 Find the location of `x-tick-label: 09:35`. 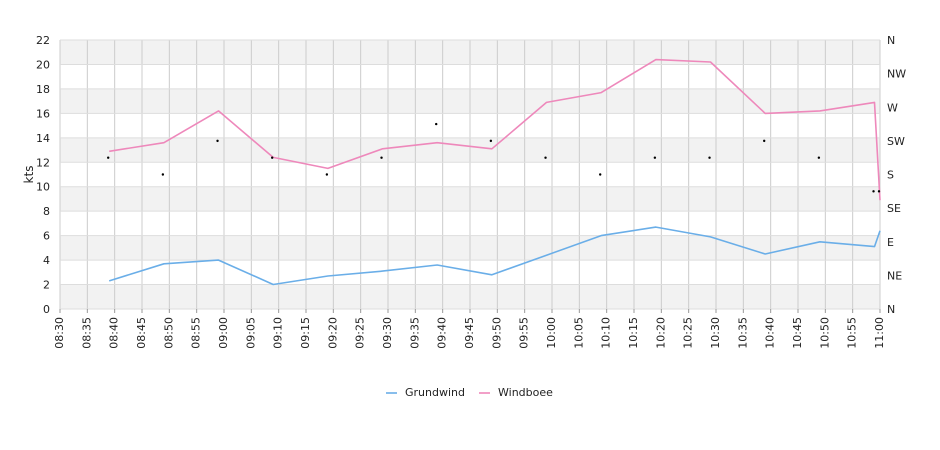

x-tick-label: 09:35 is located at coordinates (414, 333).